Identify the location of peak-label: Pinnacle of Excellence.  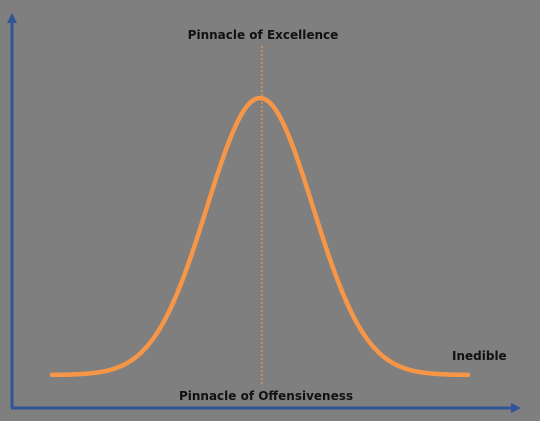
(263, 35).